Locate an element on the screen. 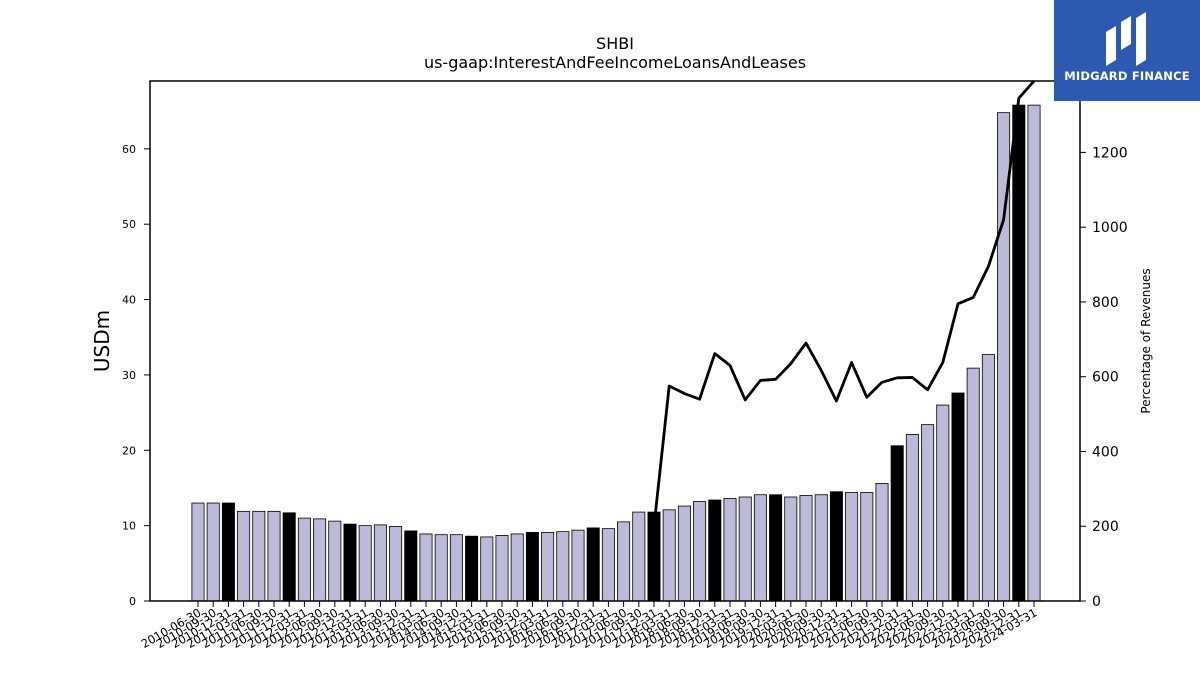 Image resolution: width=1200 pixels, height=675 pixels. y-tick-label: 20 is located at coordinates (129, 450).